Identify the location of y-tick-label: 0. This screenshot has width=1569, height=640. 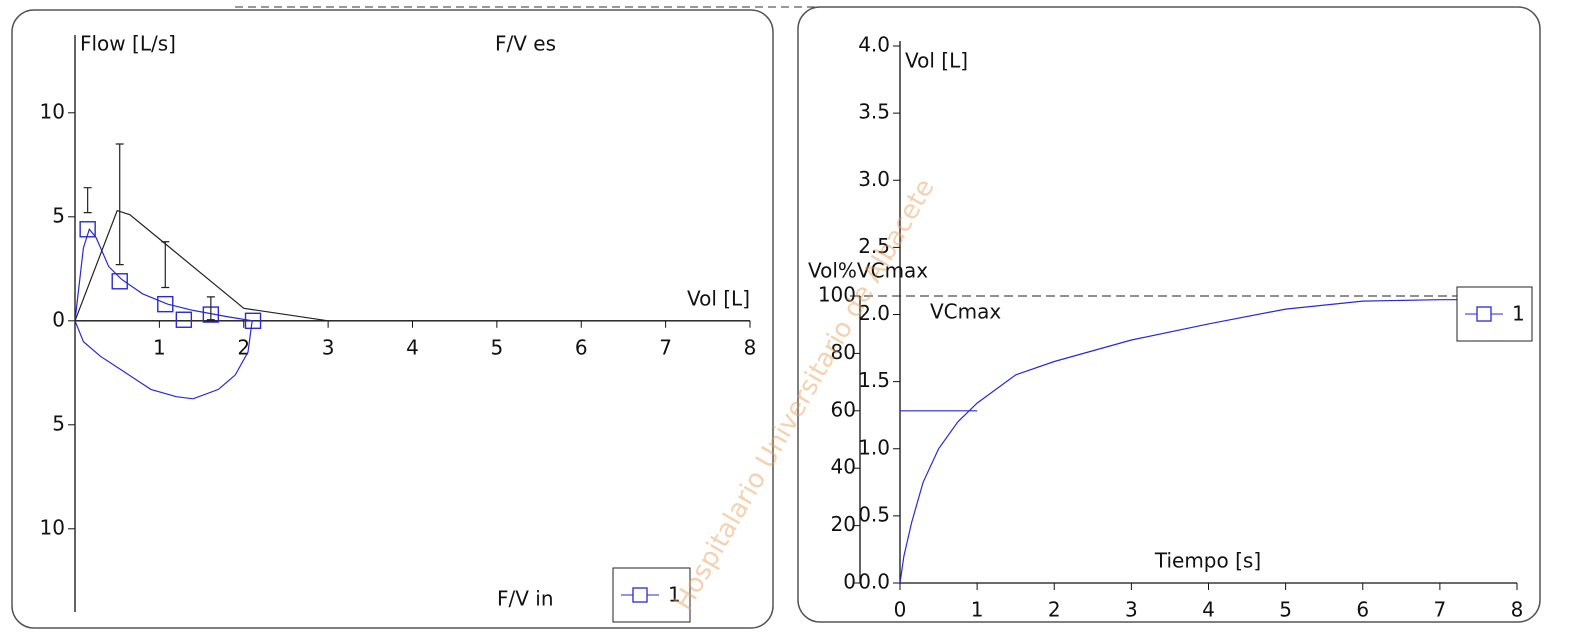
(58, 319).